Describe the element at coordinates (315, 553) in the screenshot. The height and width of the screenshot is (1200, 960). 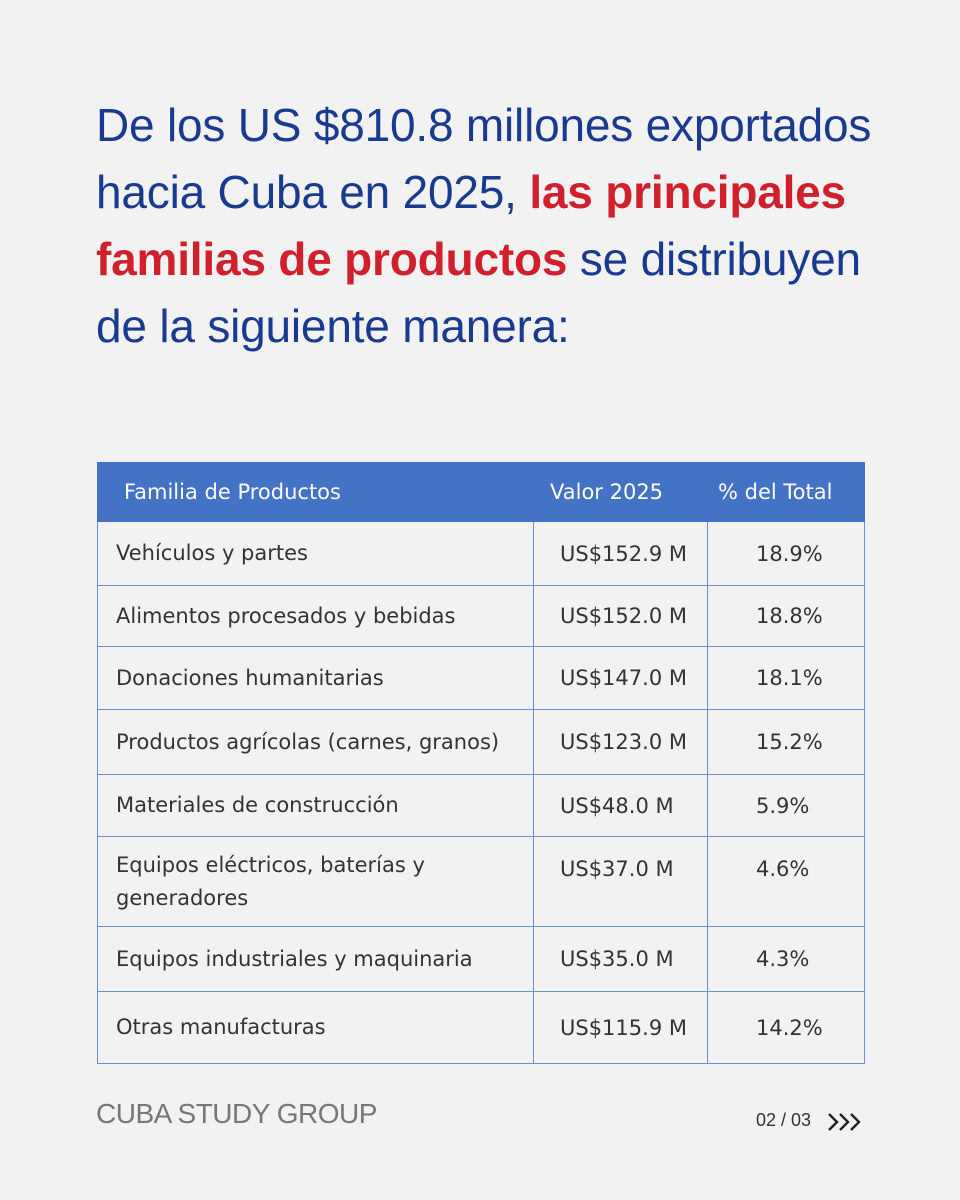
I see `row-name: Vehículos y partes` at that location.